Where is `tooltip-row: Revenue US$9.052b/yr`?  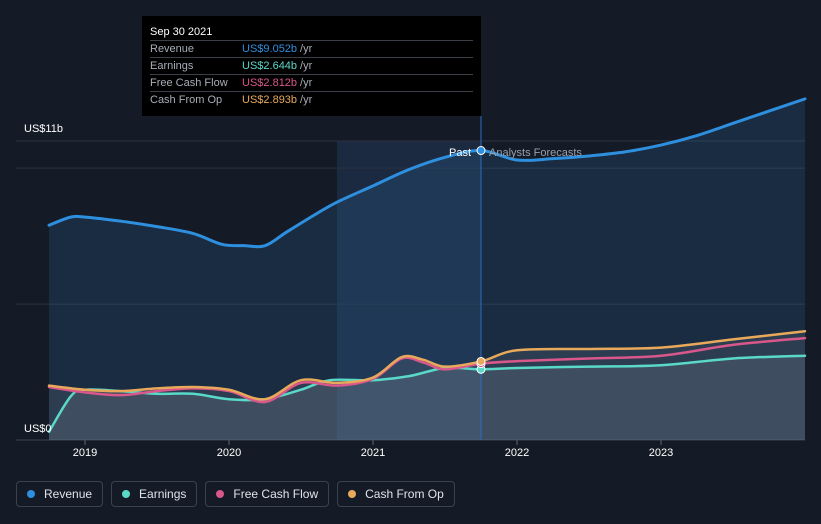
tooltip-row: Revenue US$9.052b/yr is located at coordinates (311, 48).